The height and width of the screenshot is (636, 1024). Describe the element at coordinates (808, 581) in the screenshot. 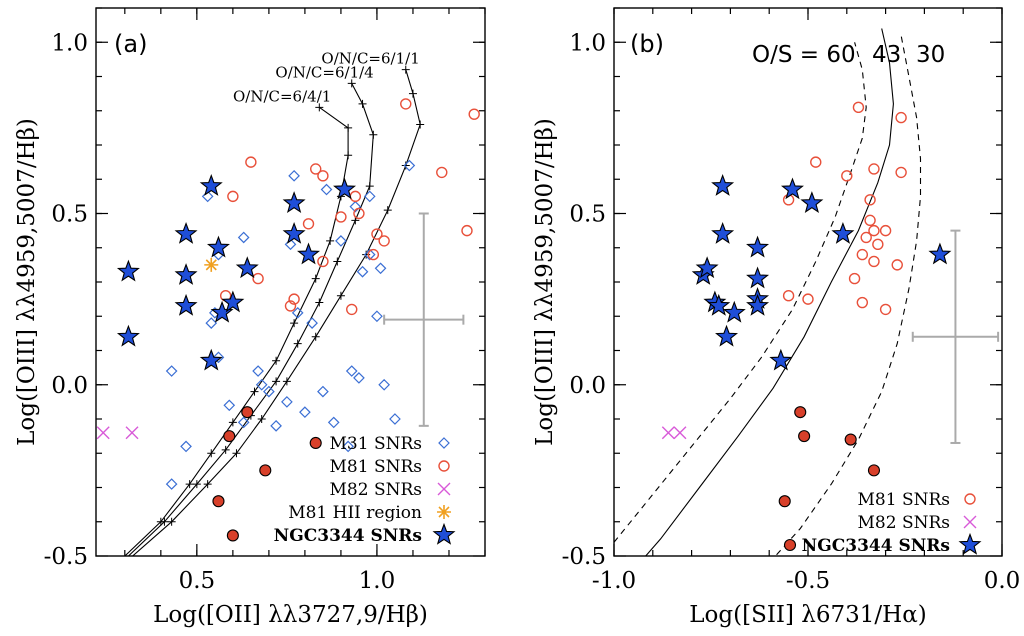

I see `x-tick-label: -0.5` at that location.